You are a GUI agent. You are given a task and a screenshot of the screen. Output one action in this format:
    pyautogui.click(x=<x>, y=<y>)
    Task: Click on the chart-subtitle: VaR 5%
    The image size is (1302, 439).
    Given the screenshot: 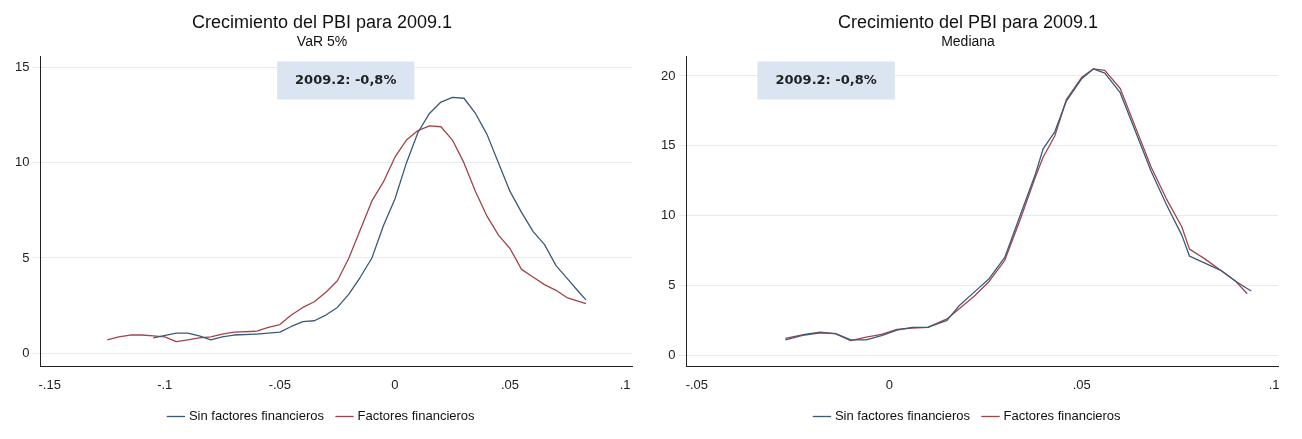 What is the action you would take?
    pyautogui.click(x=322, y=40)
    